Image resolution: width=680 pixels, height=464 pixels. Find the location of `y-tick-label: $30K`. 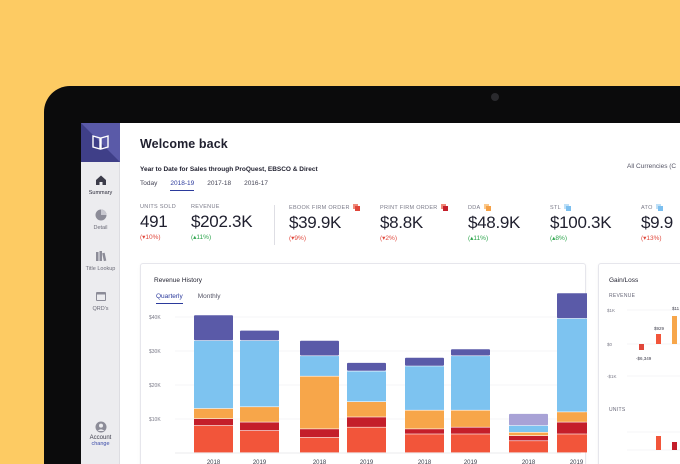

y-tick-label: $30K is located at coordinates (155, 352).